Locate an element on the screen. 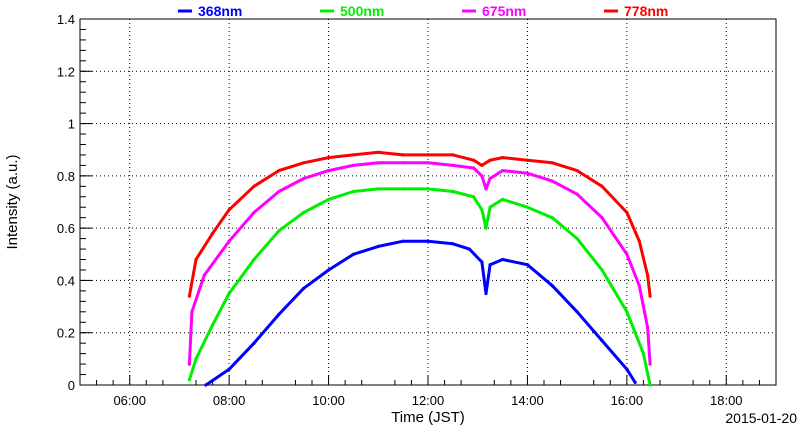 The image size is (800, 434). x-tick-label: 10:00 is located at coordinates (328, 400).